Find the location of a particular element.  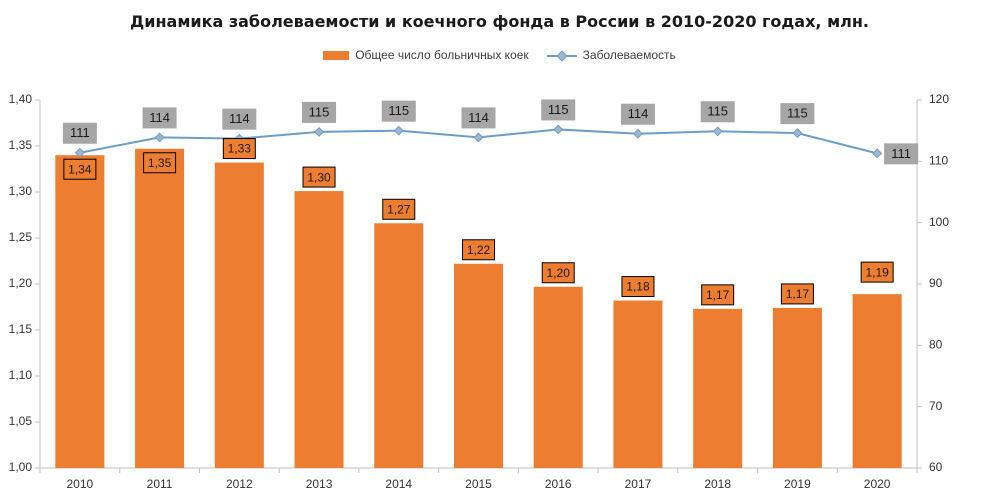

x-tick-label: 2018 is located at coordinates (717, 484).